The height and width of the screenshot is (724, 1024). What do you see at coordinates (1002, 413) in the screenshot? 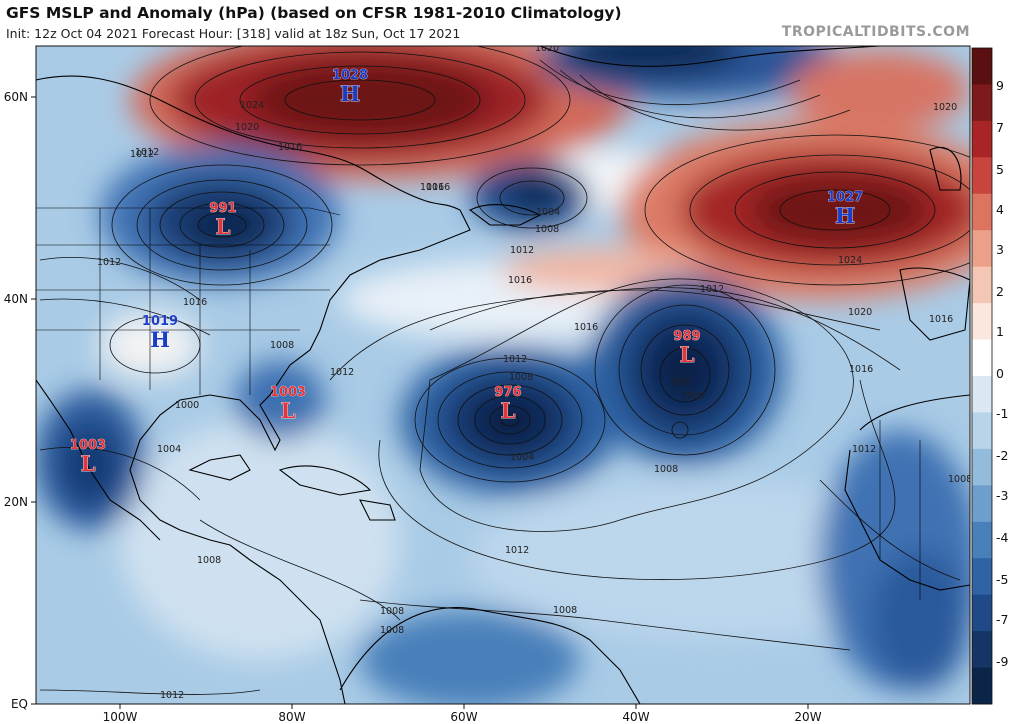
I see `colorbar-label: -1` at bounding box center [1002, 413].